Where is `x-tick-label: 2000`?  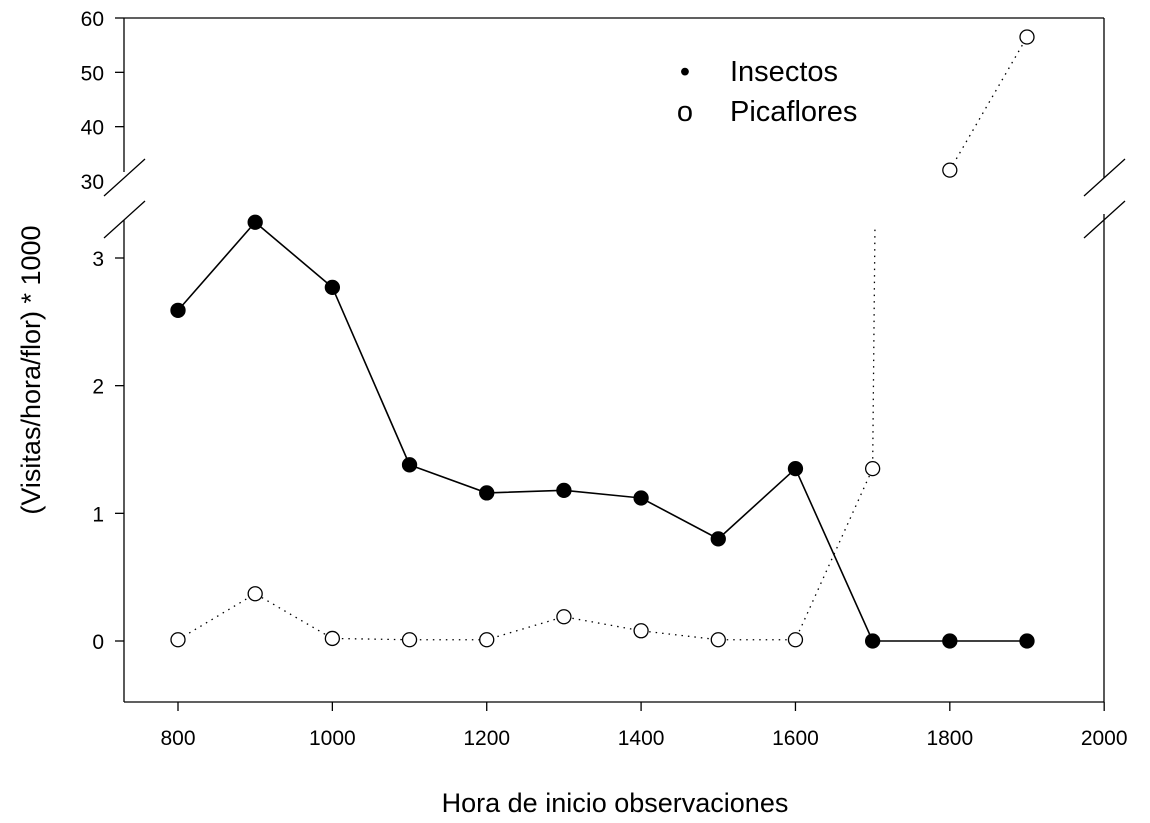 x-tick-label: 2000 is located at coordinates (1104, 738).